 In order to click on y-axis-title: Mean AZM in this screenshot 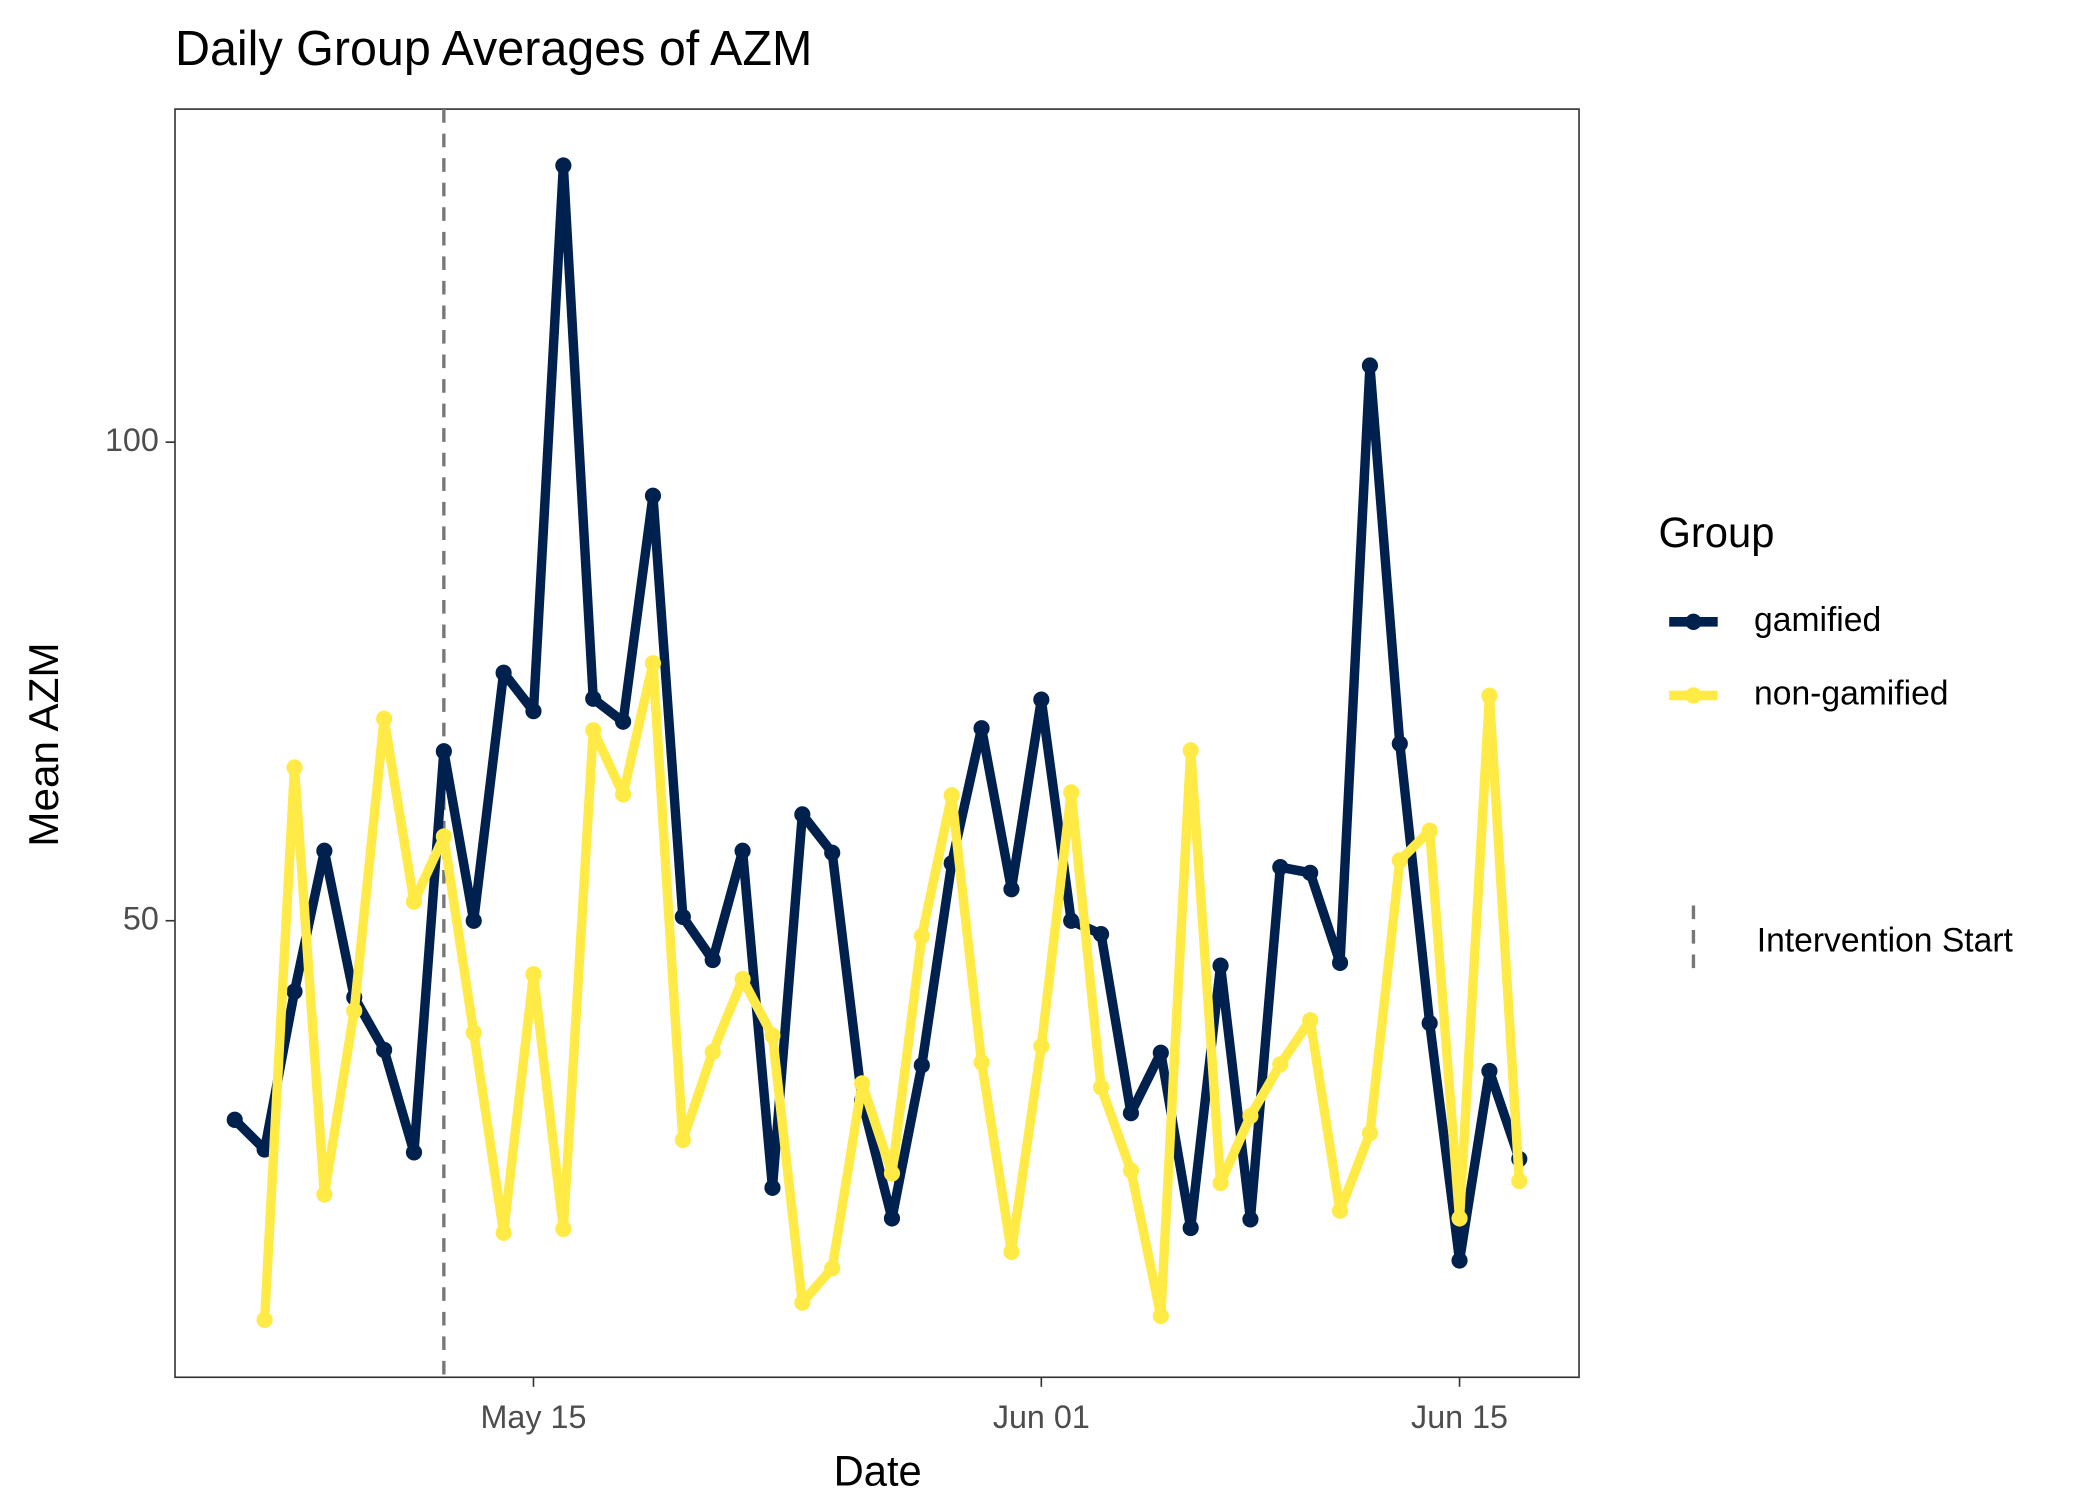, I will do `click(43, 744)`.